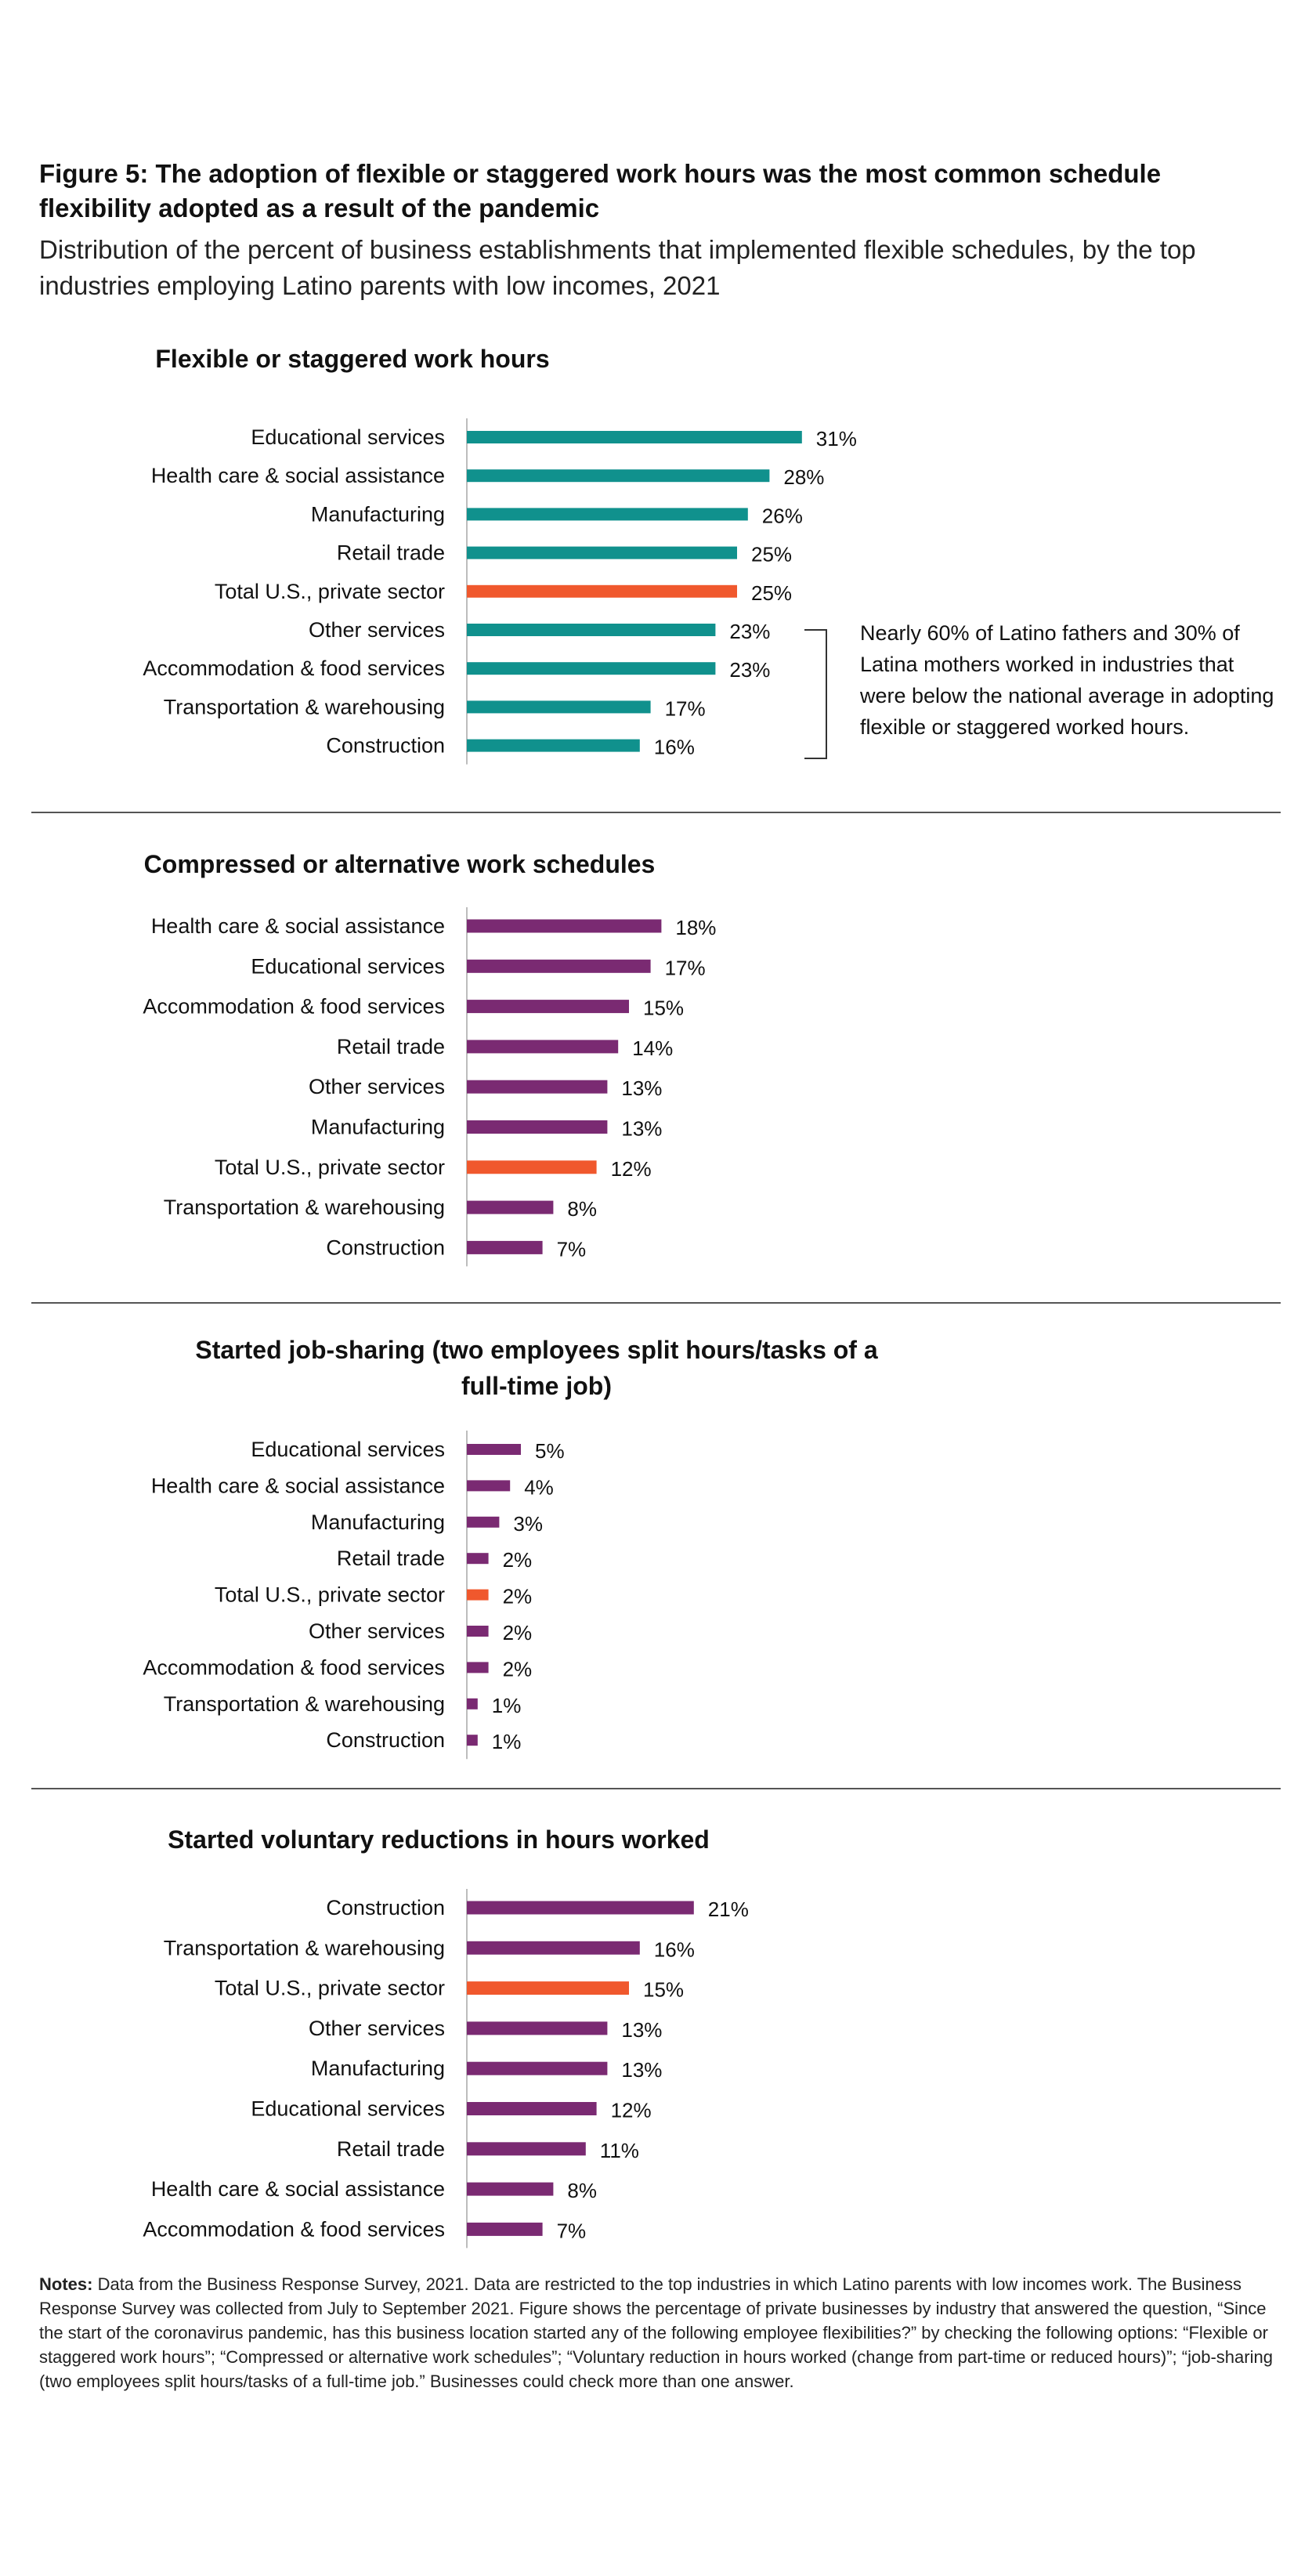 The height and width of the screenshot is (2576, 1312). What do you see at coordinates (619, 2151) in the screenshot?
I see `value-label: 11%` at bounding box center [619, 2151].